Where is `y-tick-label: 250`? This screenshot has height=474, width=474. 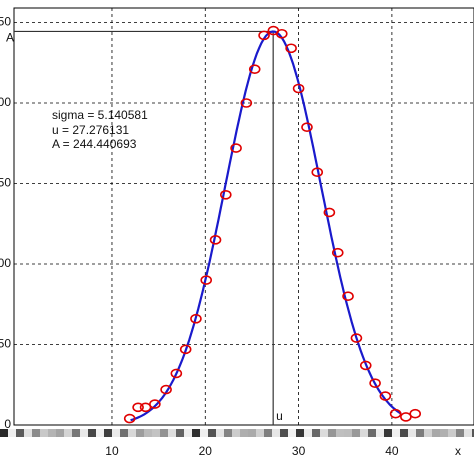
y-tick-label: 250 is located at coordinates (5, 22).